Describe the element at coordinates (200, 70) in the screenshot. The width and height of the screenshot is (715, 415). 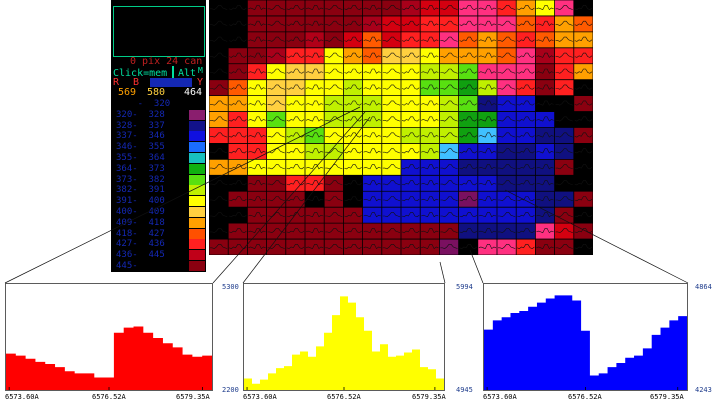
I see `m-mode-text: M` at that location.